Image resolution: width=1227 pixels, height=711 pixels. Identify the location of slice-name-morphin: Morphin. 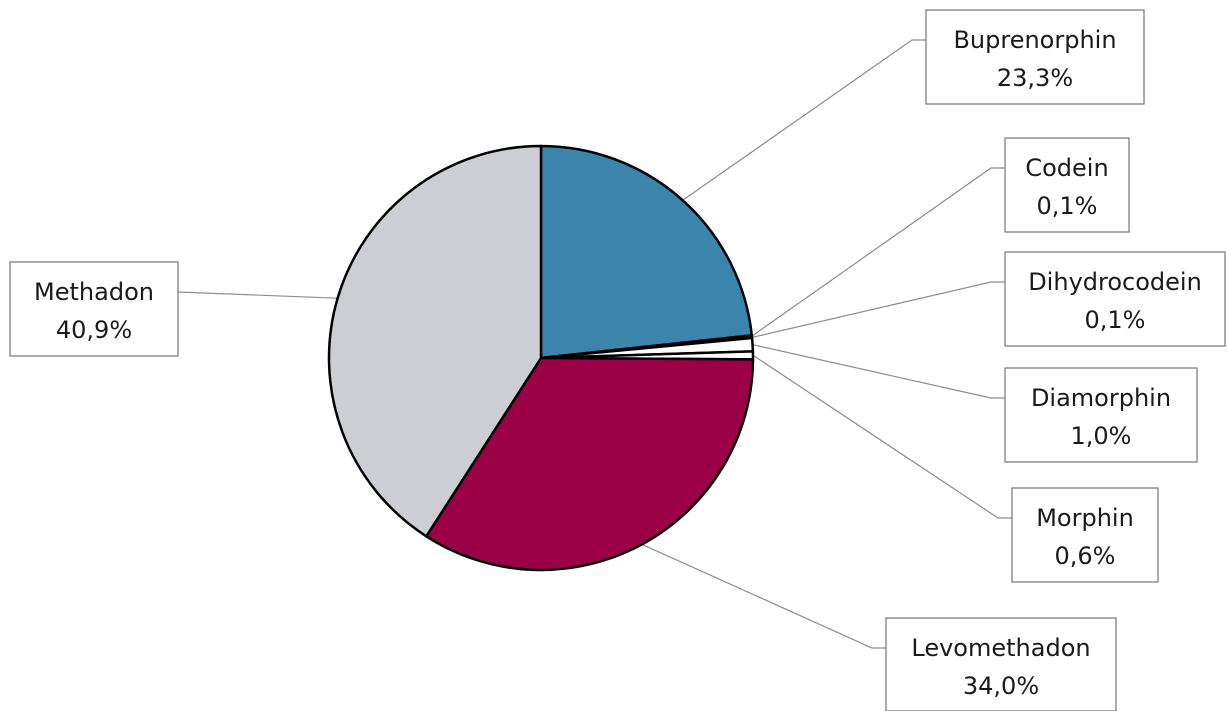
(1085, 518).